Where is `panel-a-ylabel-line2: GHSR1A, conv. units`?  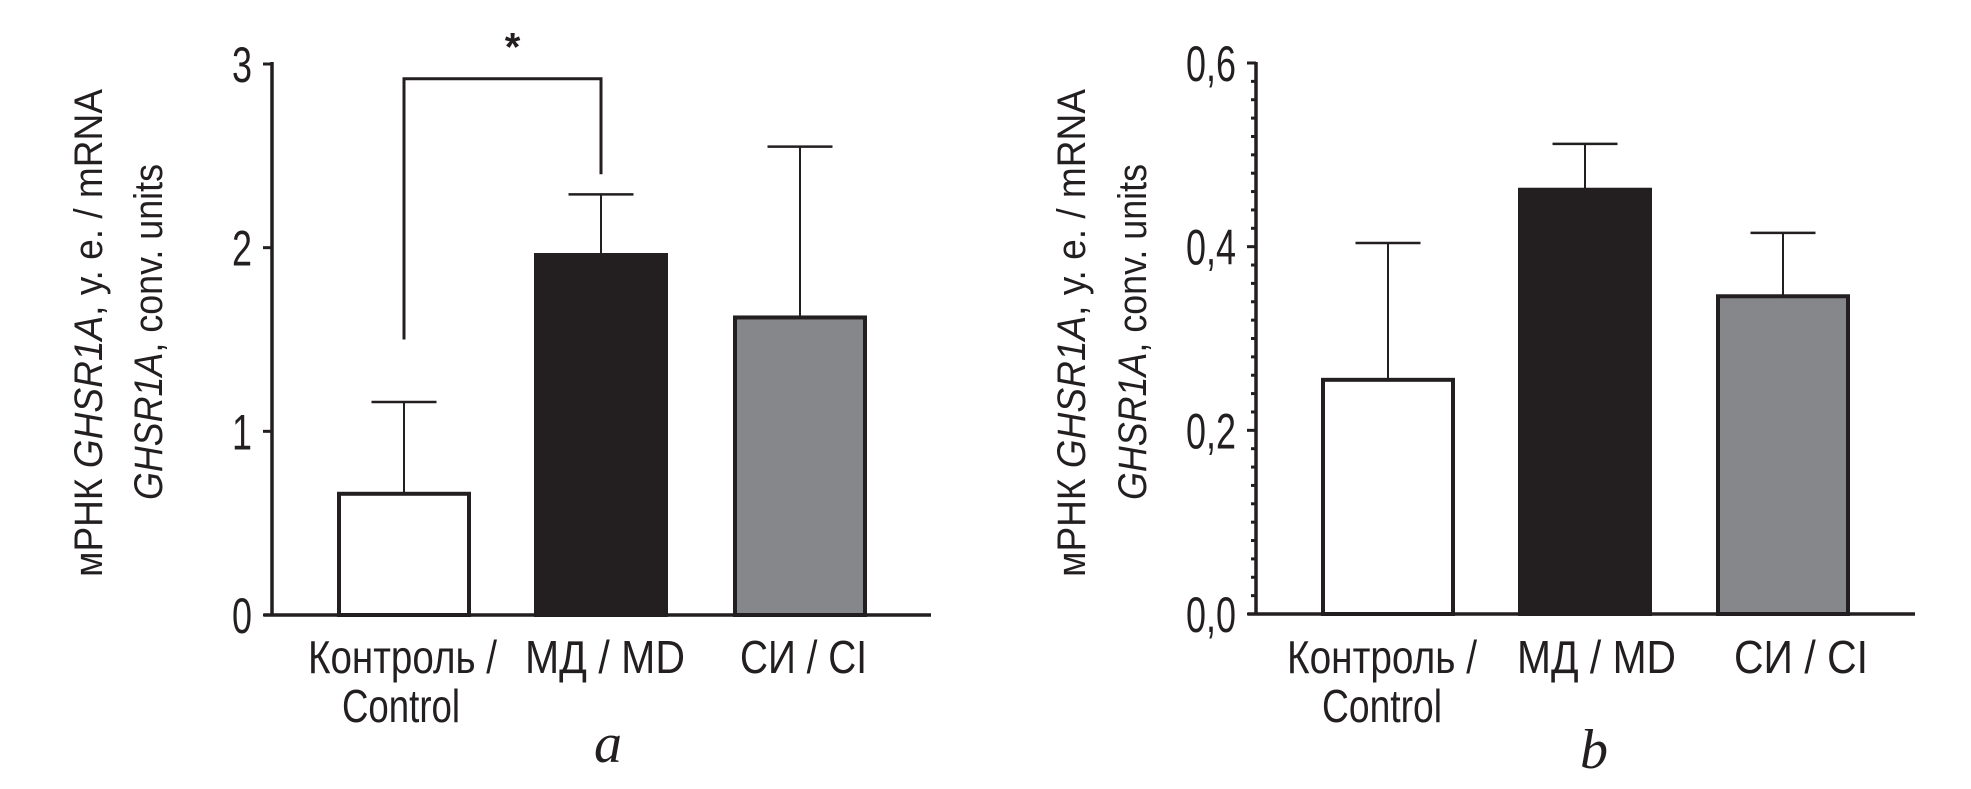 panel-a-ylabel-line2: GHSR1A, conv. units is located at coordinates (149, 332).